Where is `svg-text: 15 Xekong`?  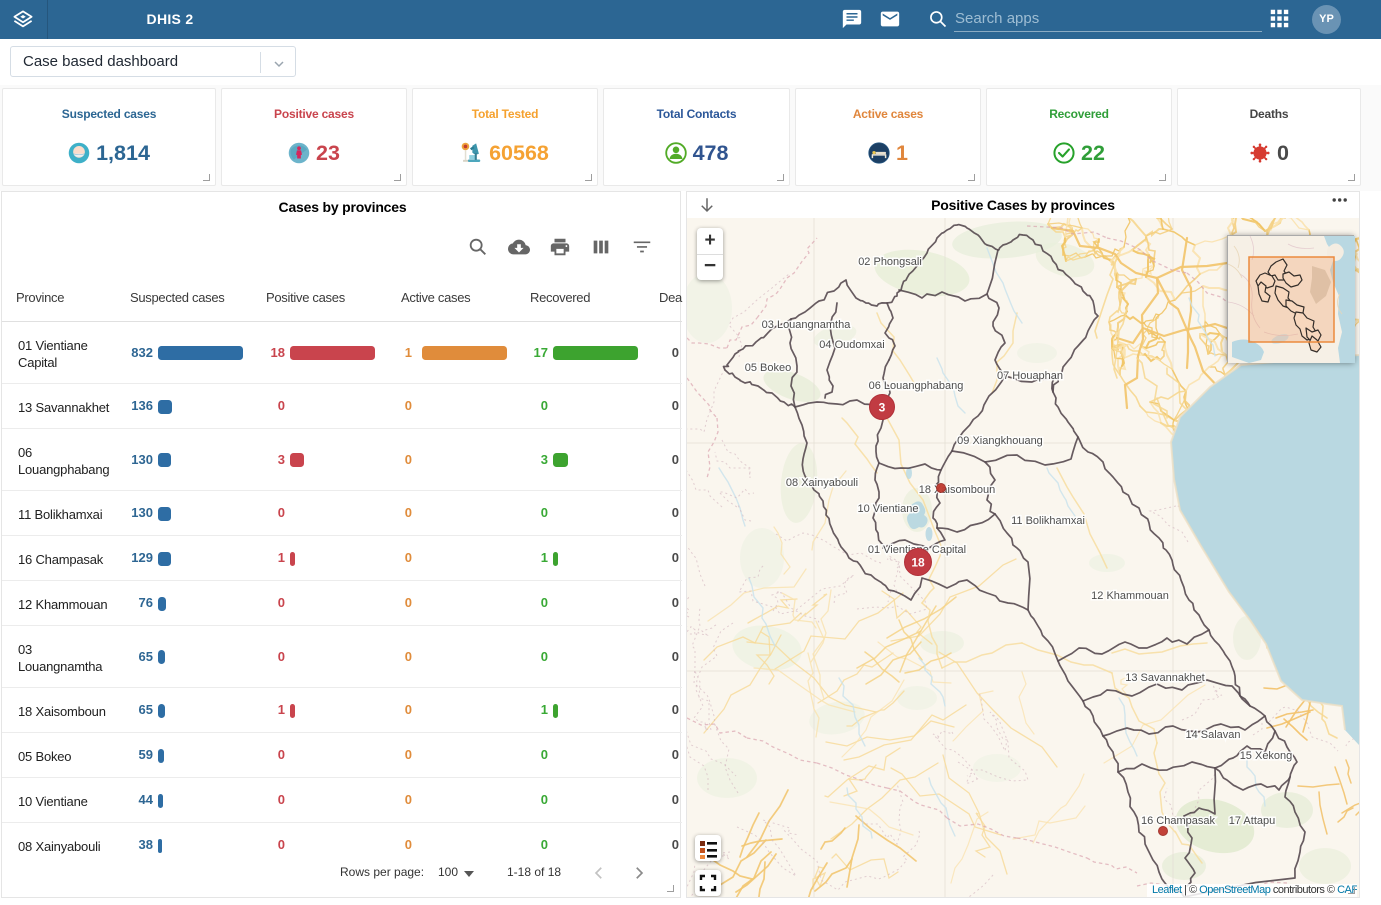 svg-text: 15 Xekong is located at coordinates (1266, 756).